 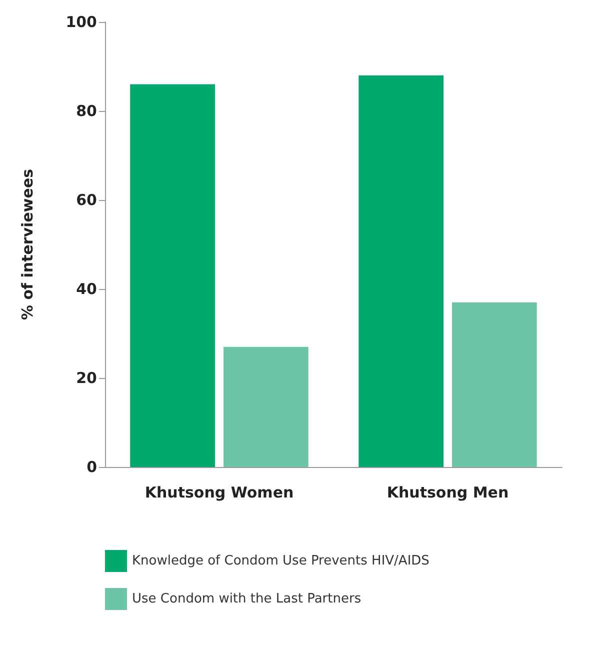 I want to click on y-tick-label: 0, so click(x=91, y=467).